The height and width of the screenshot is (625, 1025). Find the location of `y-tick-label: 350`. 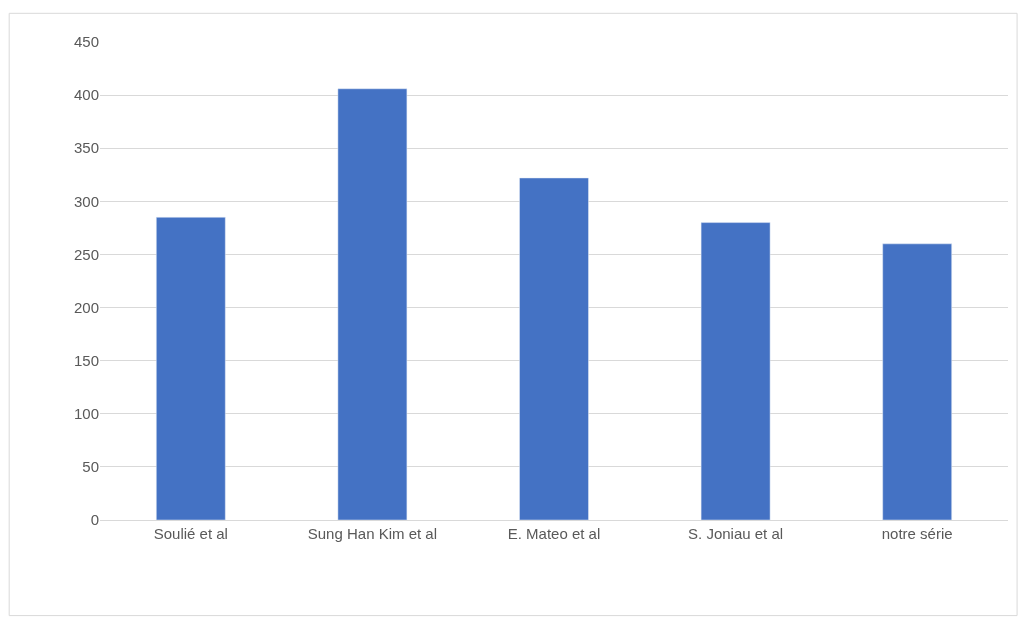

y-tick-label: 350 is located at coordinates (86, 148).